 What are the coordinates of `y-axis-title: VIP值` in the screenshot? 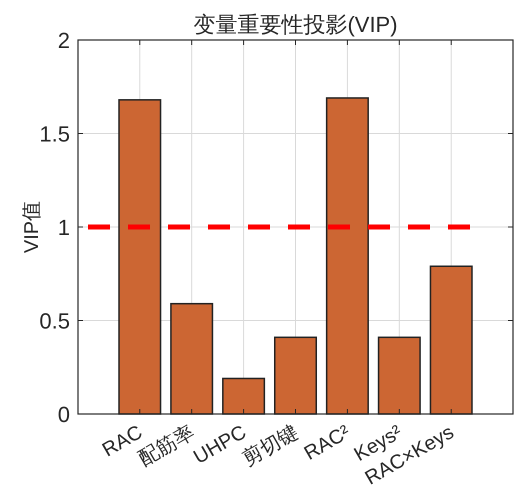 It's located at (32, 227).